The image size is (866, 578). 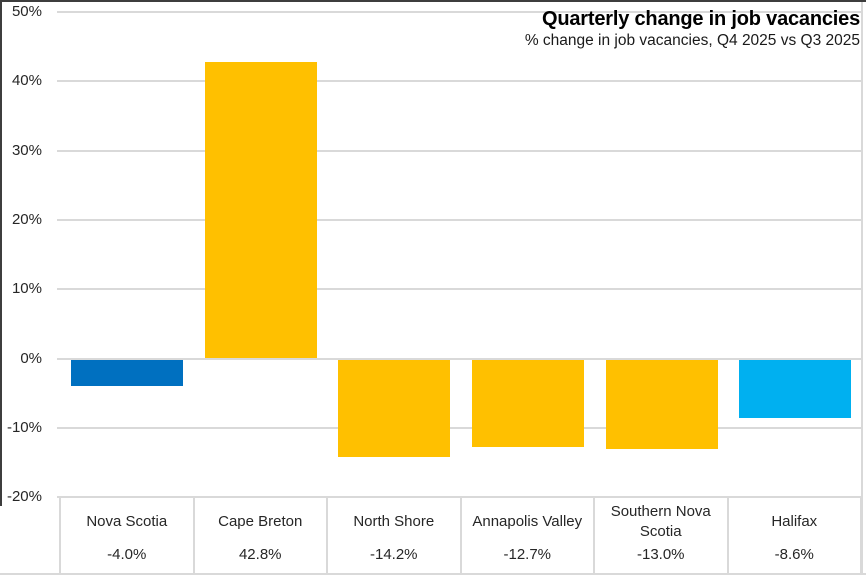 What do you see at coordinates (794, 554) in the screenshot?
I see `category-value: -8.6%` at bounding box center [794, 554].